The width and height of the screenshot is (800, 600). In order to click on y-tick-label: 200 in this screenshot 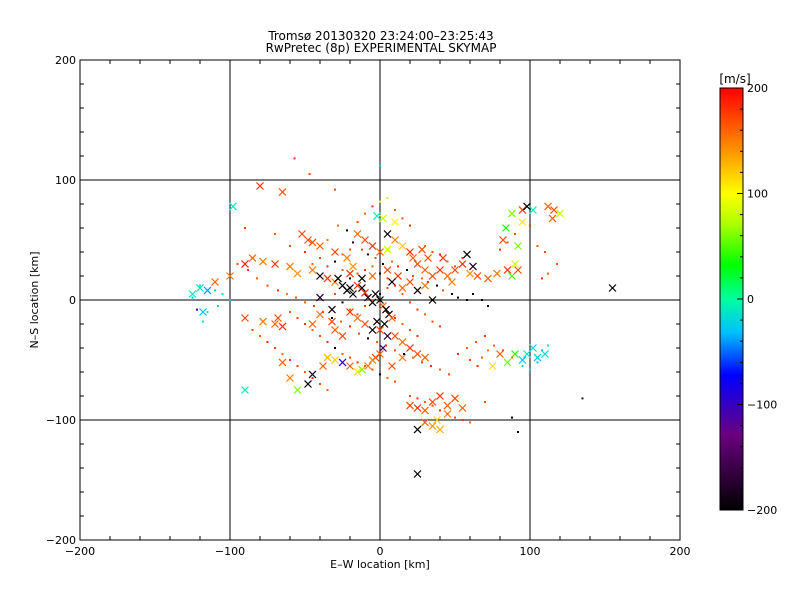, I will do `click(65, 60)`.